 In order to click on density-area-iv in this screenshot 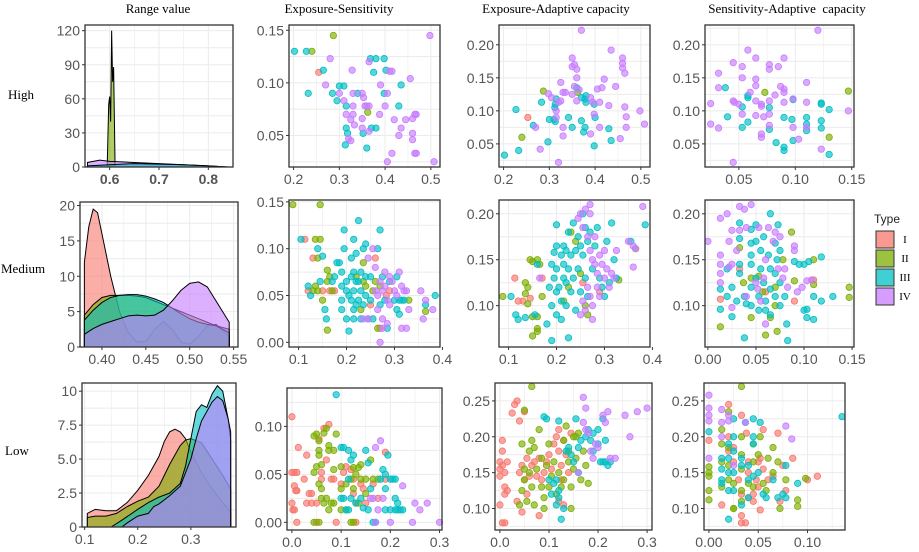, I will do `click(156, 314)`.